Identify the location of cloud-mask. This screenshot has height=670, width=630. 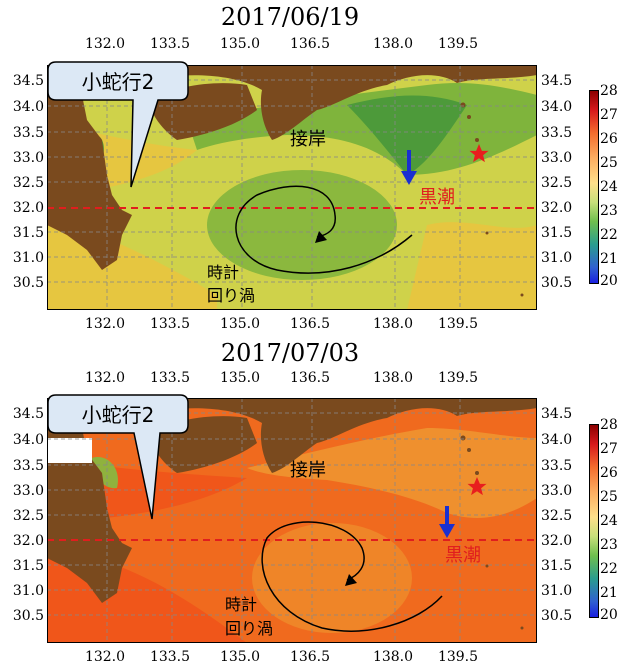
(69, 450).